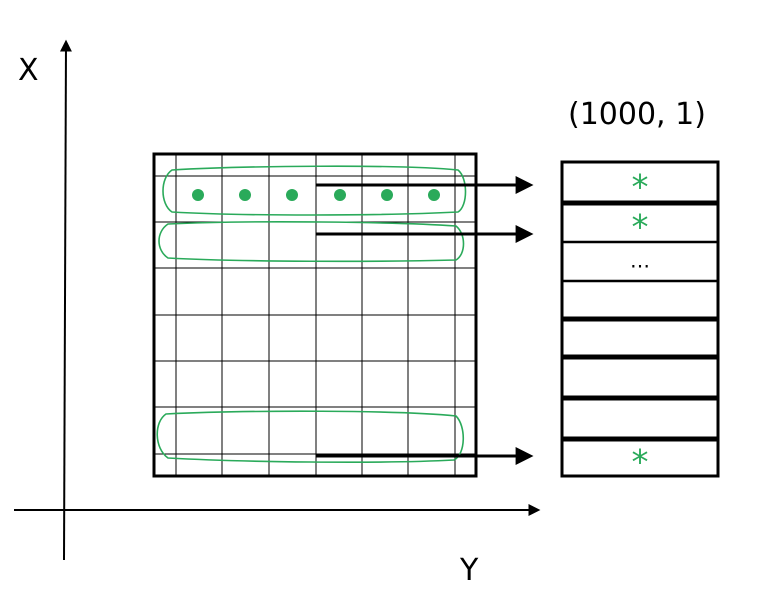 The width and height of the screenshot is (764, 594). What do you see at coordinates (310, 436) in the screenshot?
I see `row-outline-last` at bounding box center [310, 436].